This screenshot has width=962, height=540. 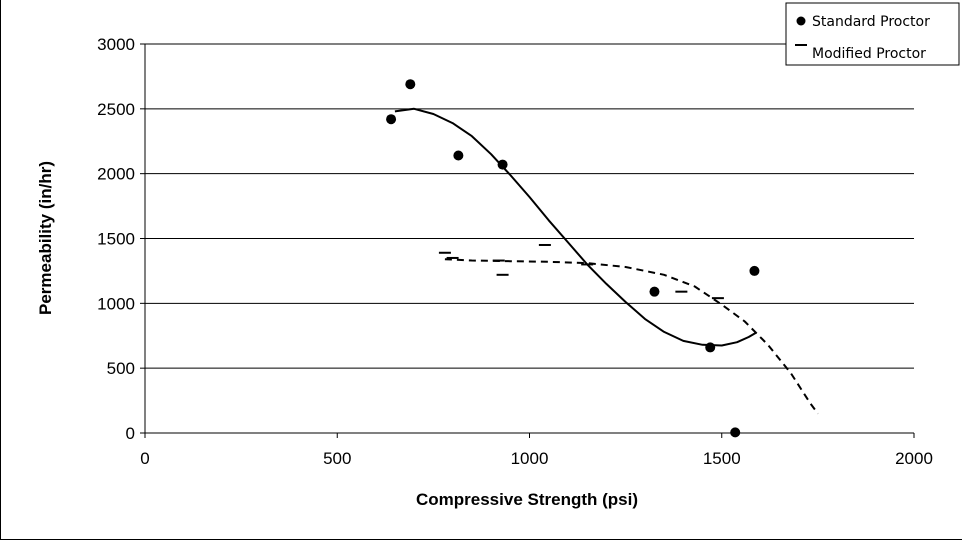 What do you see at coordinates (116, 239) in the screenshot?
I see `y-tick-label: 1500` at bounding box center [116, 239].